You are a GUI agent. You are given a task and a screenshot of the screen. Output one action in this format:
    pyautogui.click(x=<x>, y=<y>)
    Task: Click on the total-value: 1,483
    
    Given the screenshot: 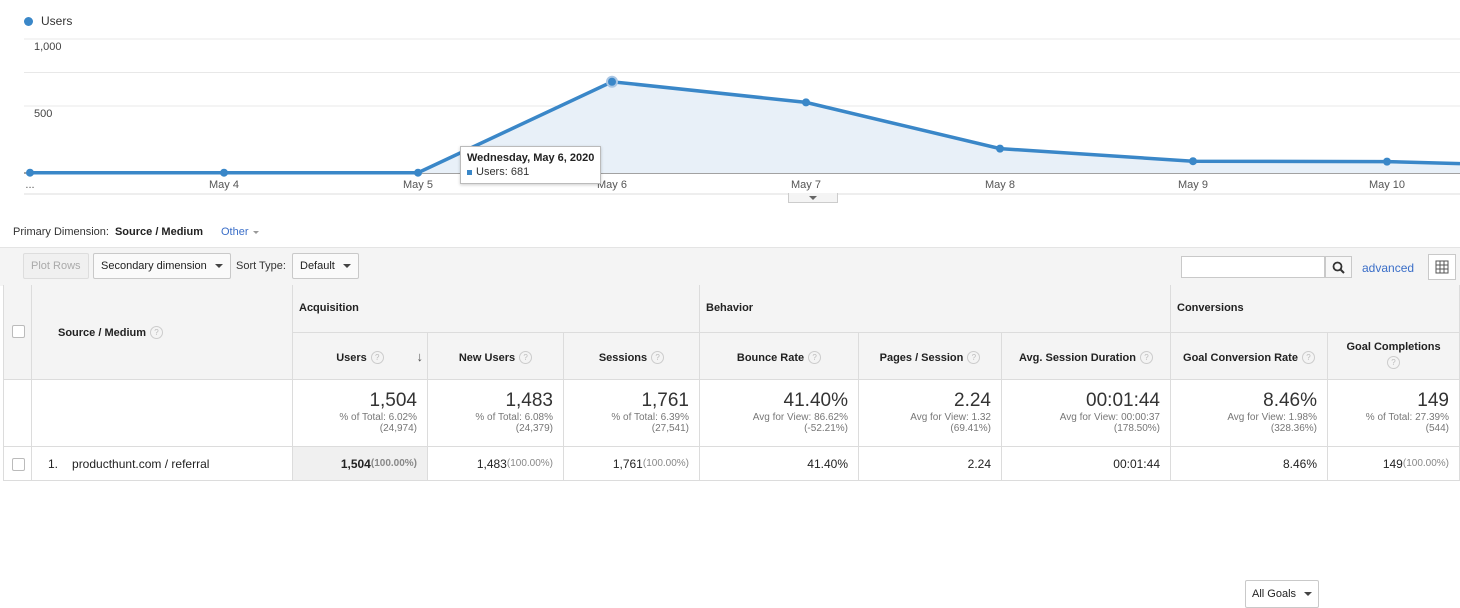 What is the action you would take?
    pyautogui.click(x=529, y=400)
    